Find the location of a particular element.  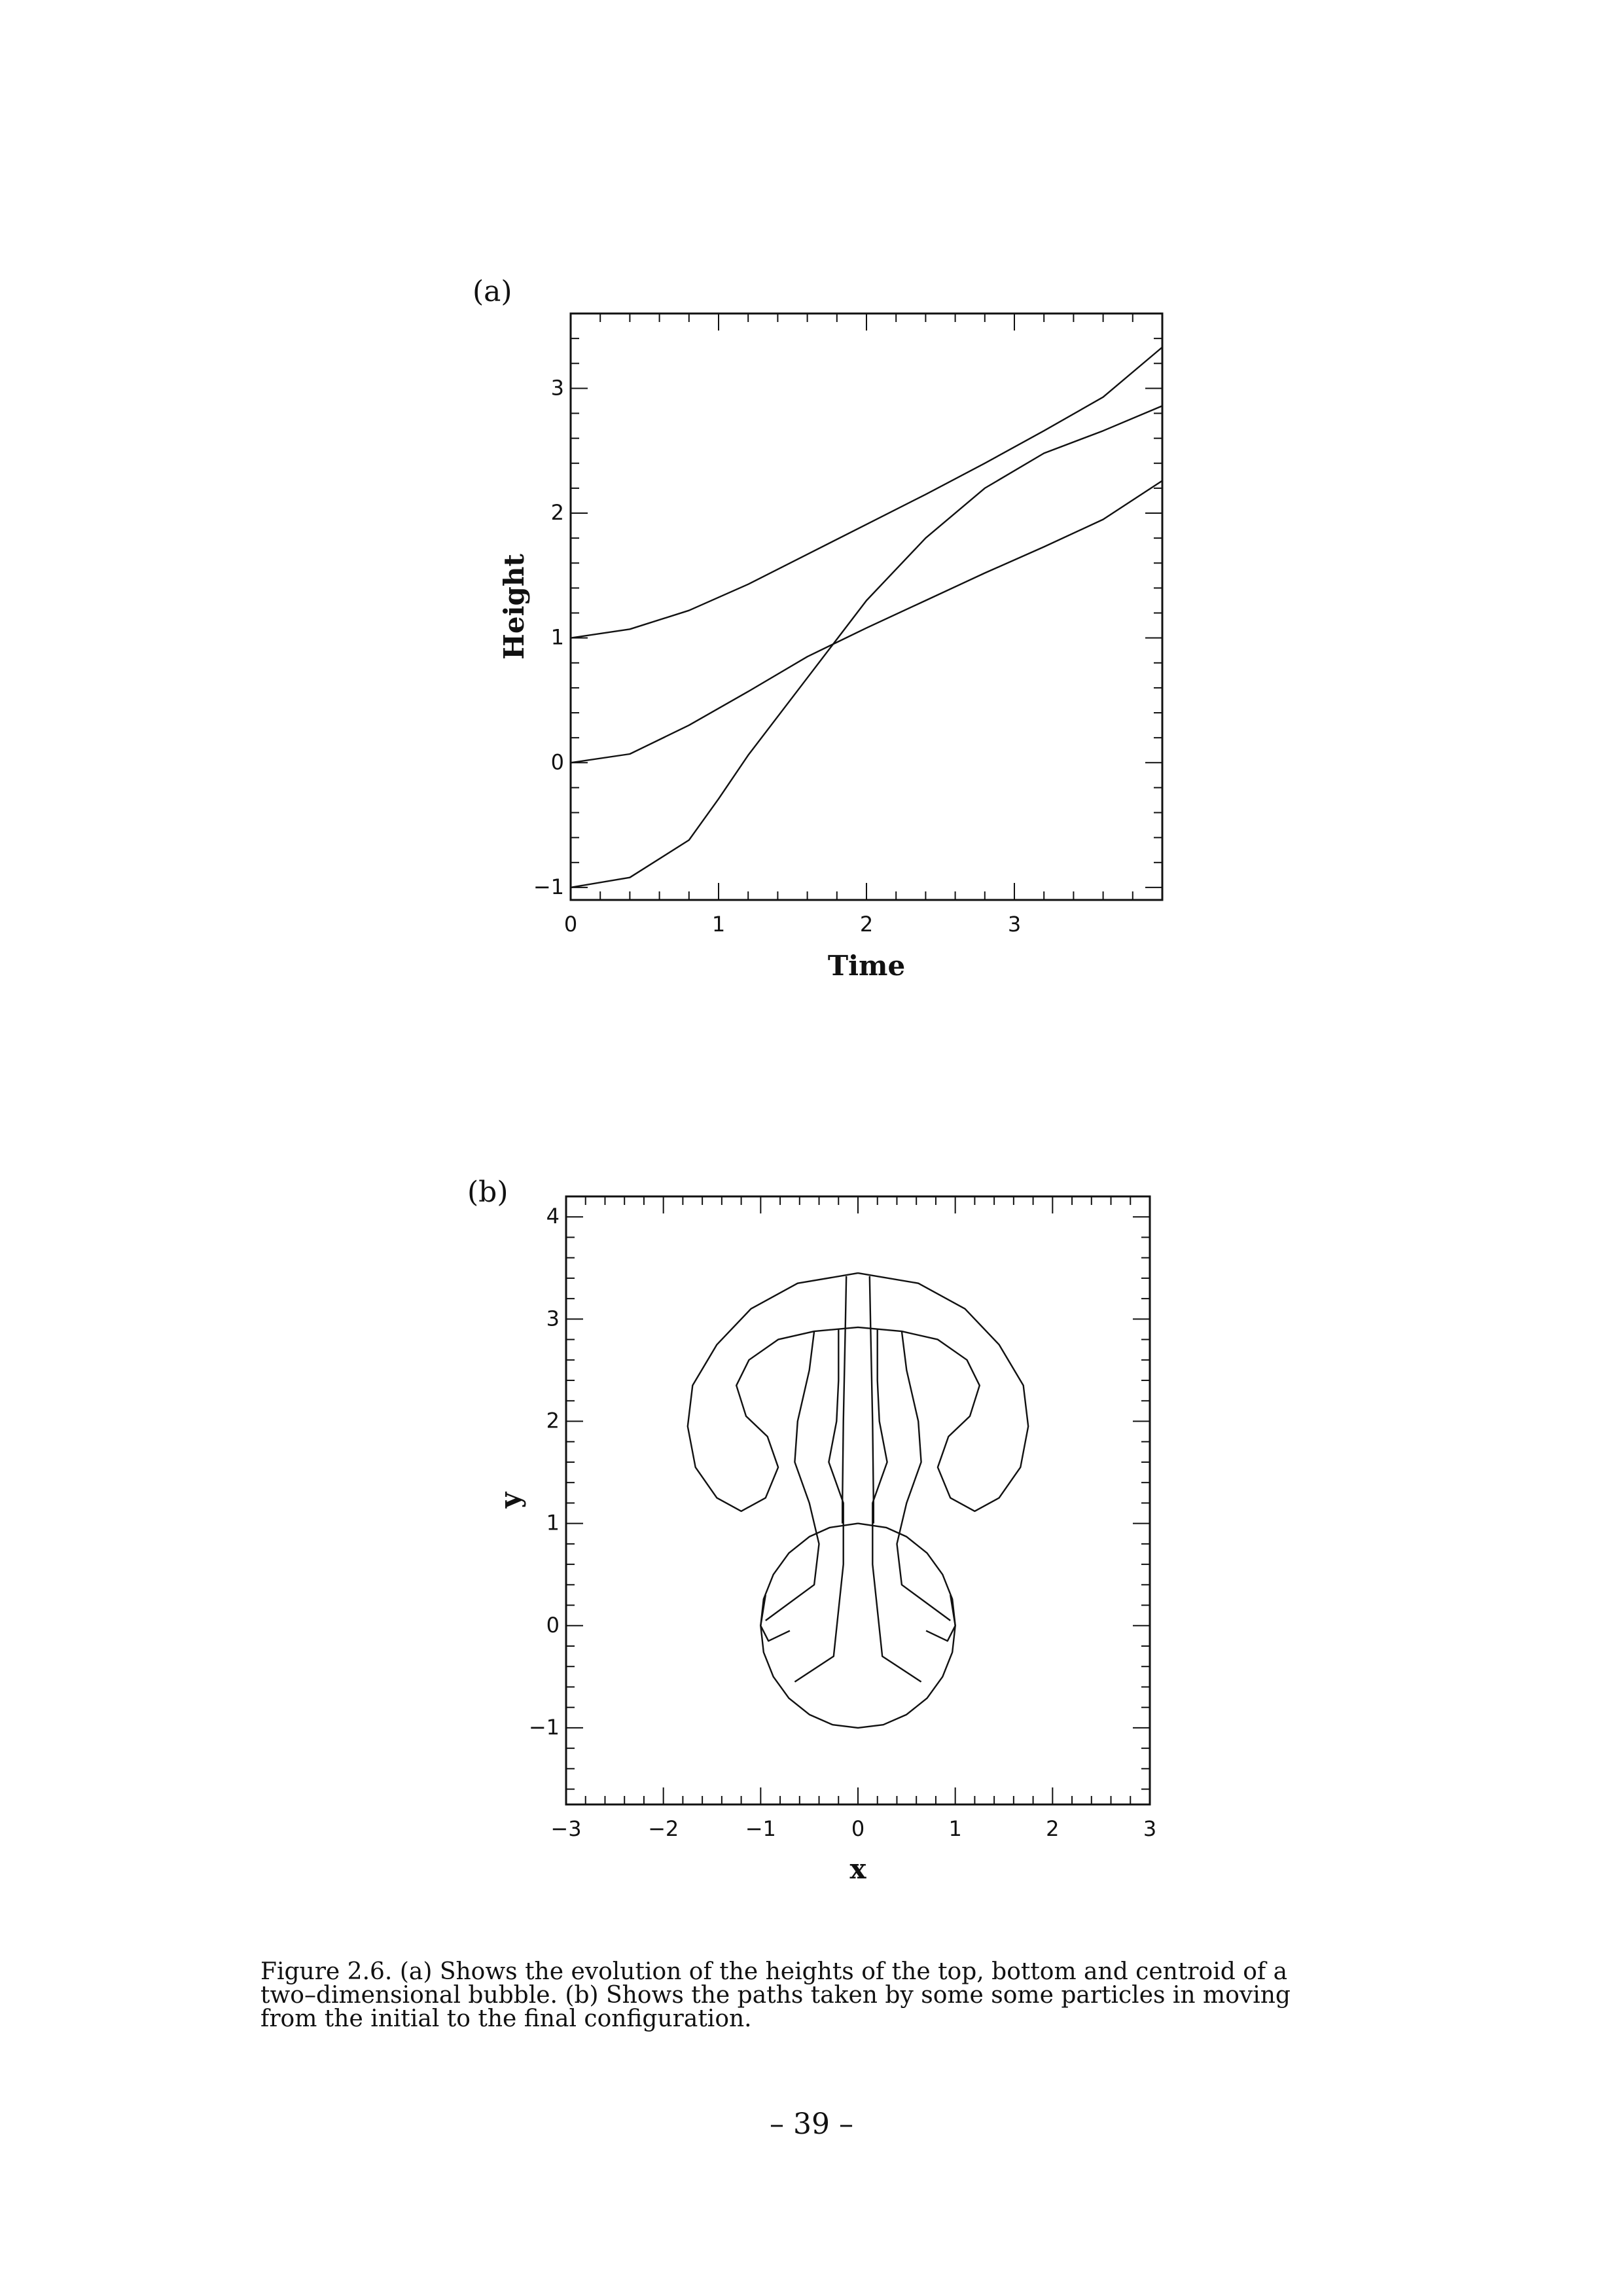

y-tick-label: 4 is located at coordinates (553, 1216).